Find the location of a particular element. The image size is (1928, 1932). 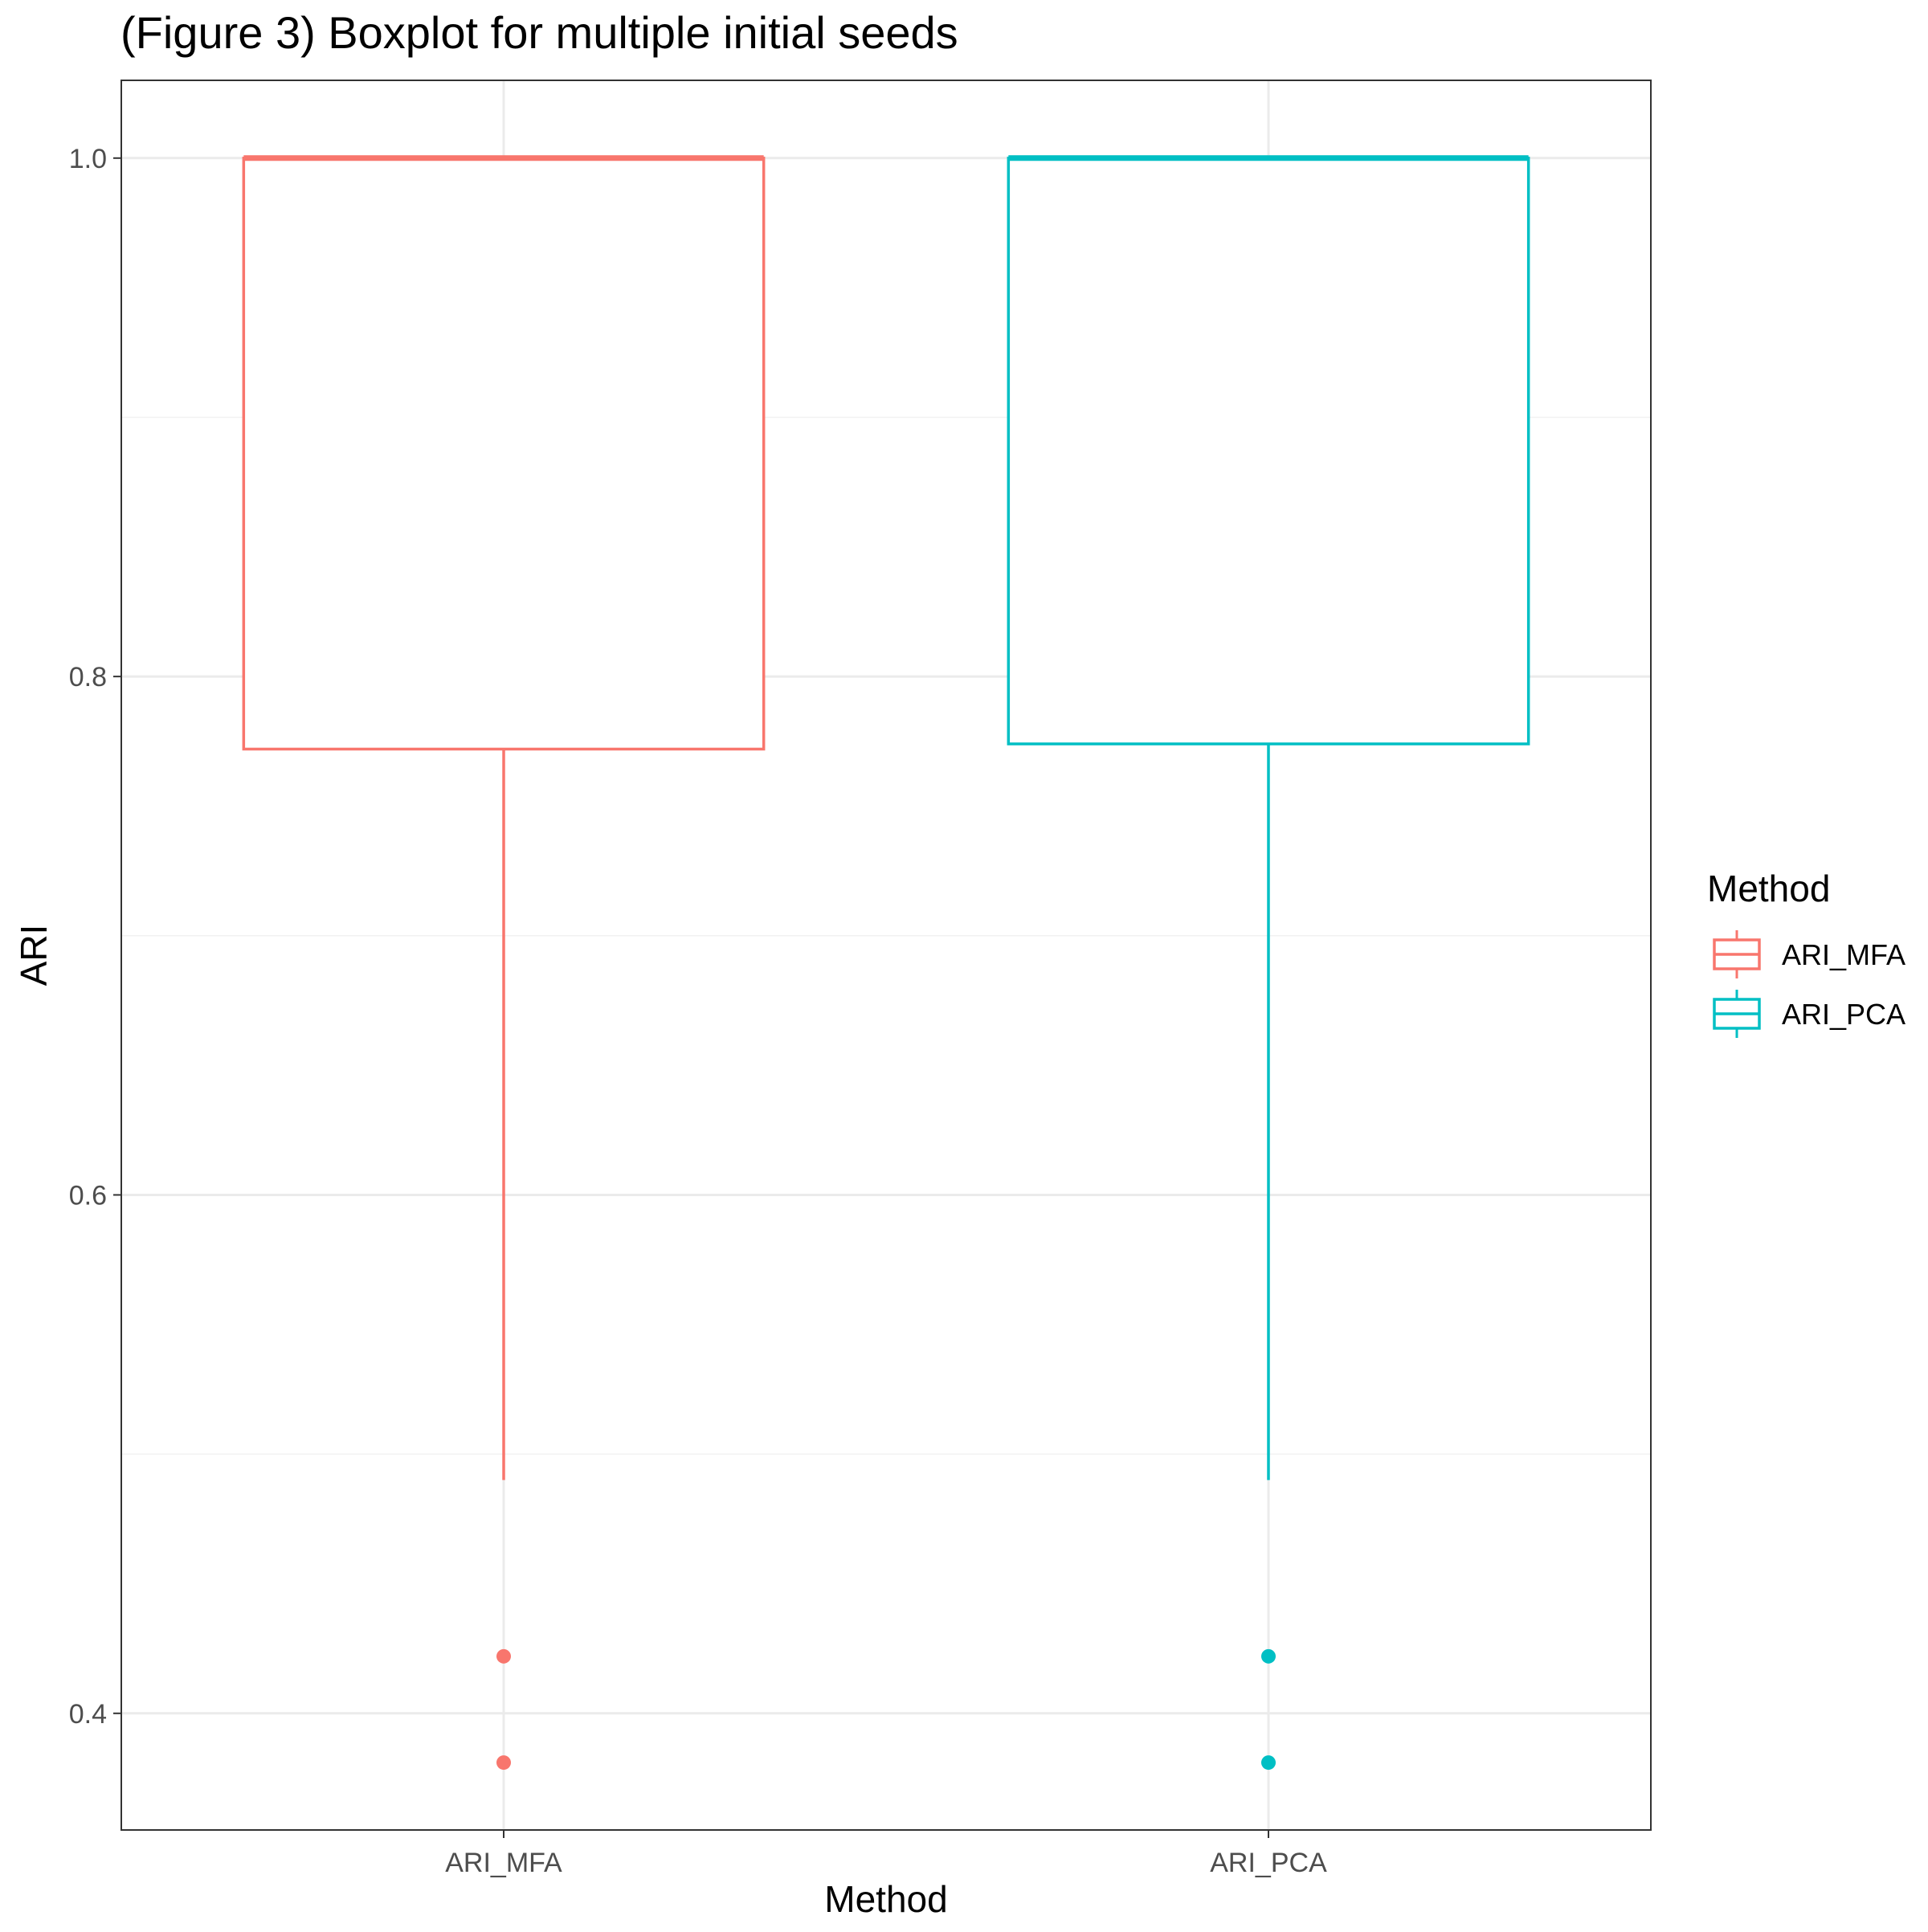

y-tick-label: 1.0 is located at coordinates (88, 159).